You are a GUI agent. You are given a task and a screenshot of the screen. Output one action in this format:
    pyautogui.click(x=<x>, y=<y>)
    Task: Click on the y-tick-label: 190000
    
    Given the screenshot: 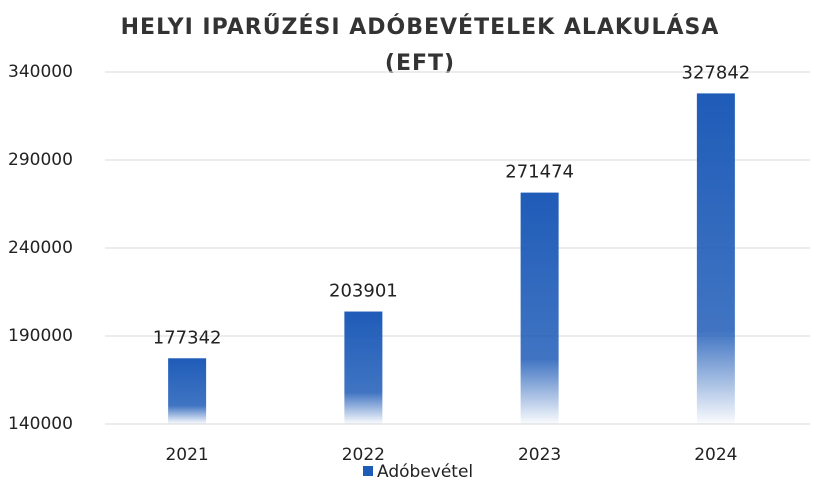 What is the action you would take?
    pyautogui.click(x=40, y=336)
    